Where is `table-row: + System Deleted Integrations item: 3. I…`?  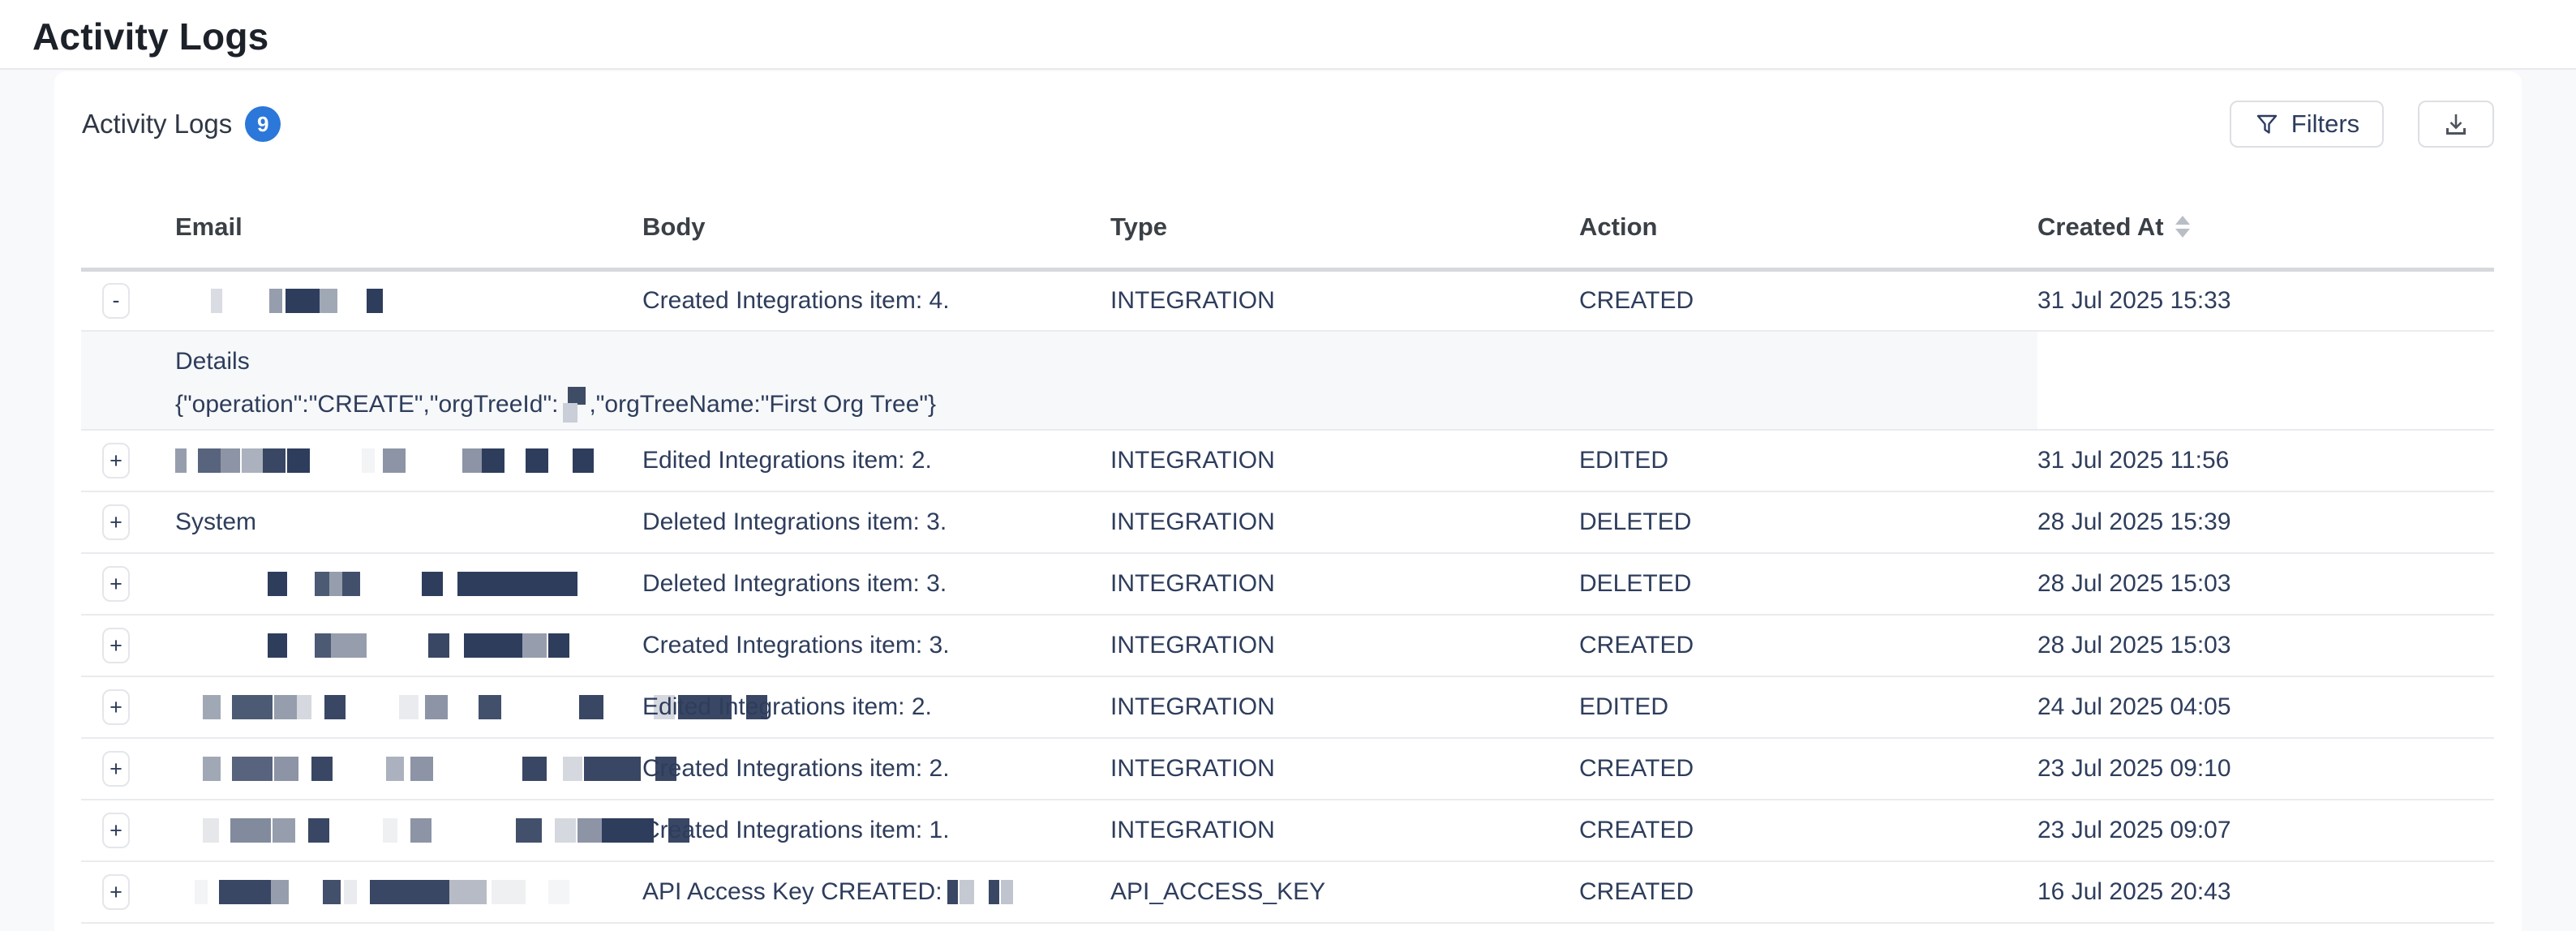 table-row: + System Deleted Integrations item: 3. I… is located at coordinates (1287, 522).